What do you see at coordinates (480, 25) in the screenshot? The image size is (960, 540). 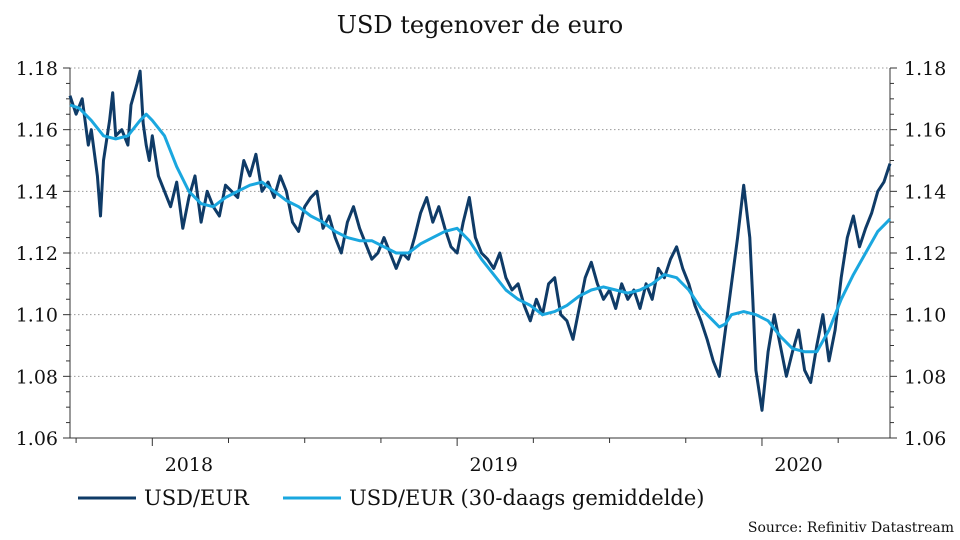 I see `chart-title: USD tegenover de euro` at bounding box center [480, 25].